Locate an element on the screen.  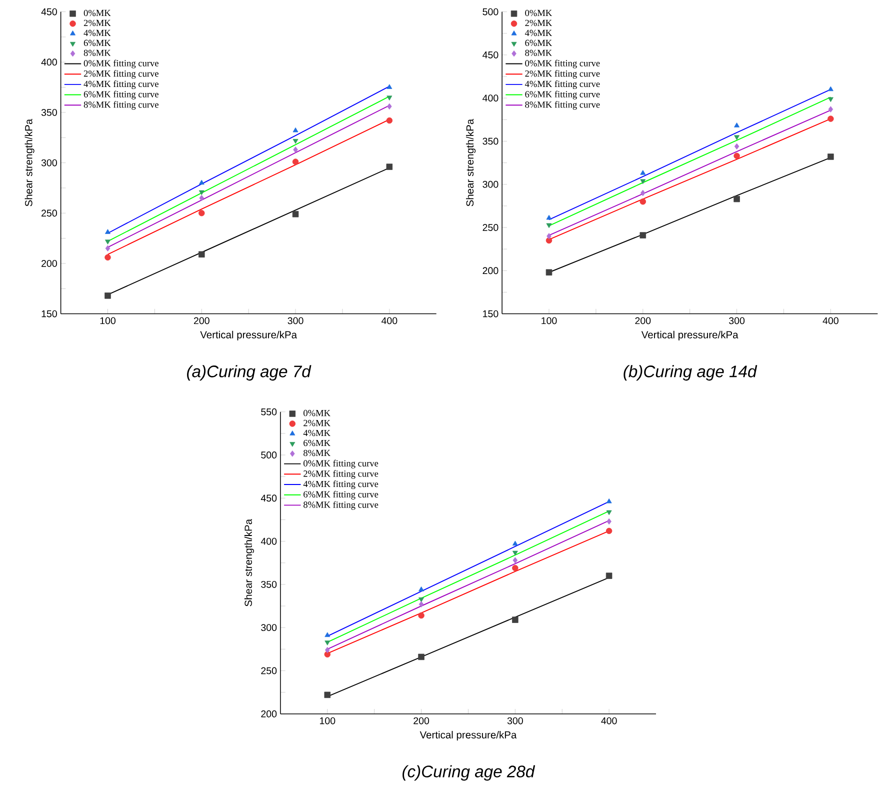
text: (c)Curing age 28d is located at coordinates (469, 773).